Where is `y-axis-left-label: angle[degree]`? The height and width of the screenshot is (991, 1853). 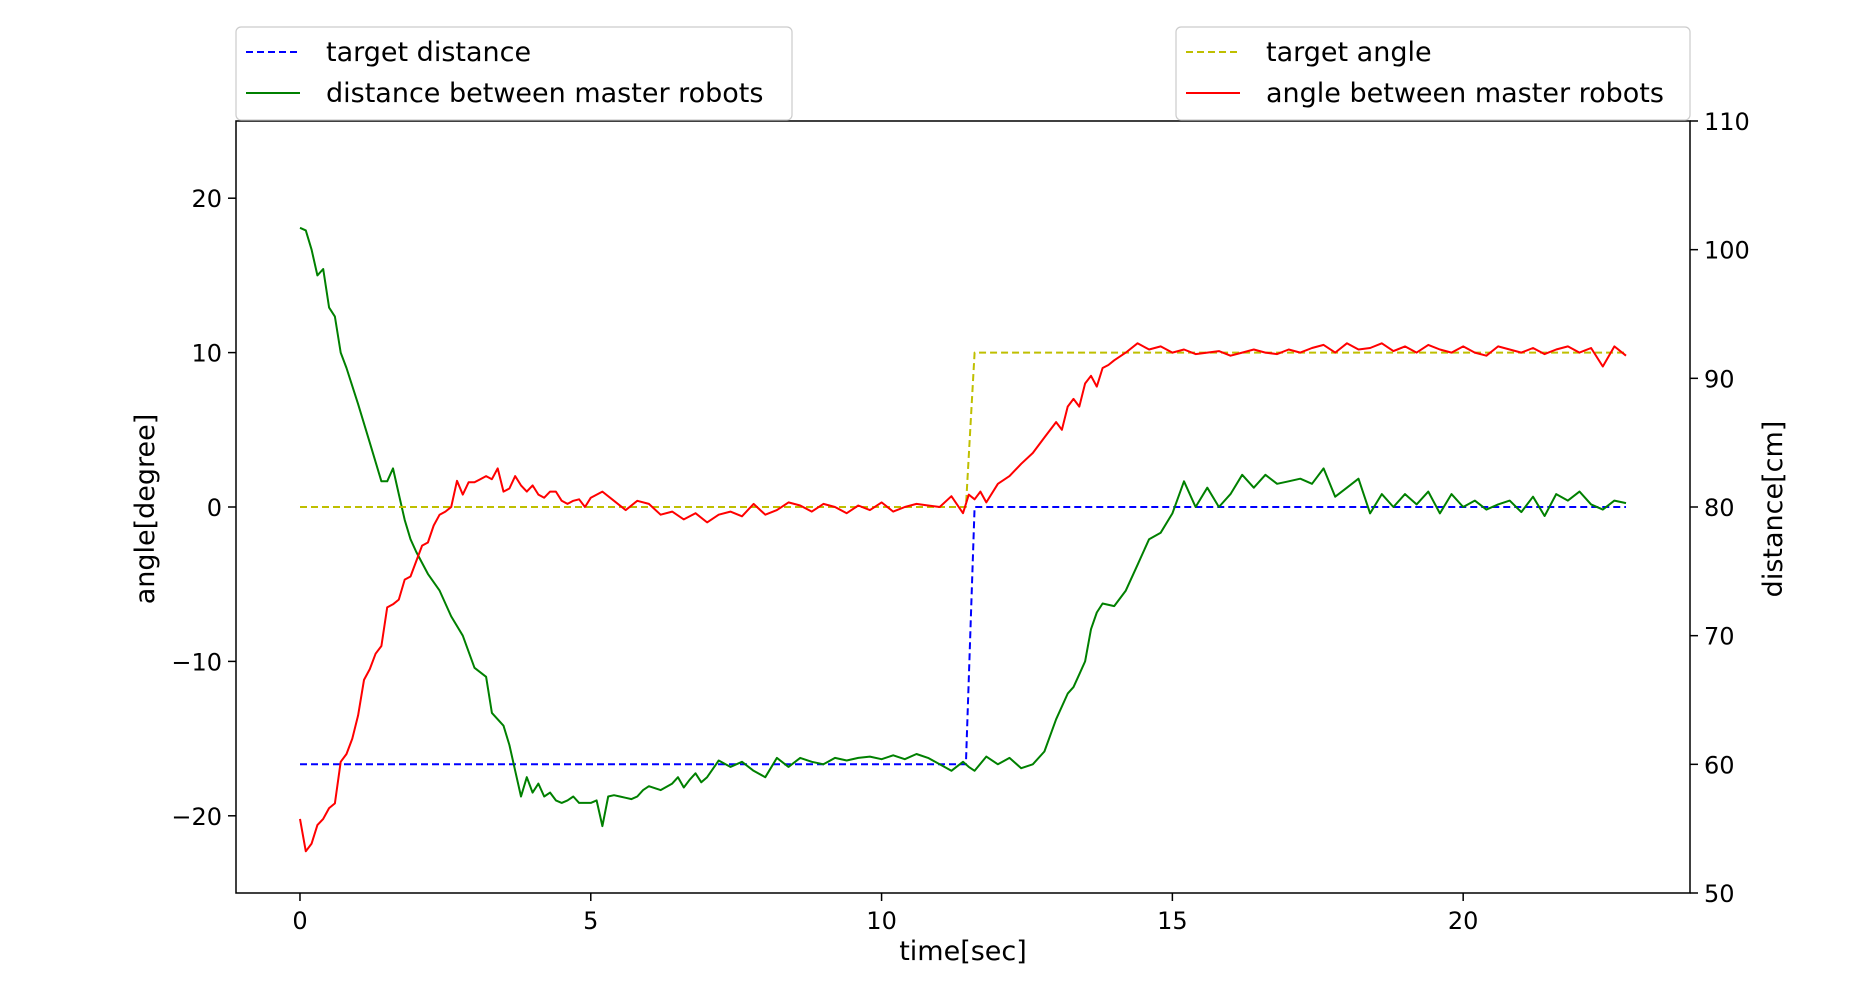
y-axis-left-label: angle[degree] is located at coordinates (145, 509).